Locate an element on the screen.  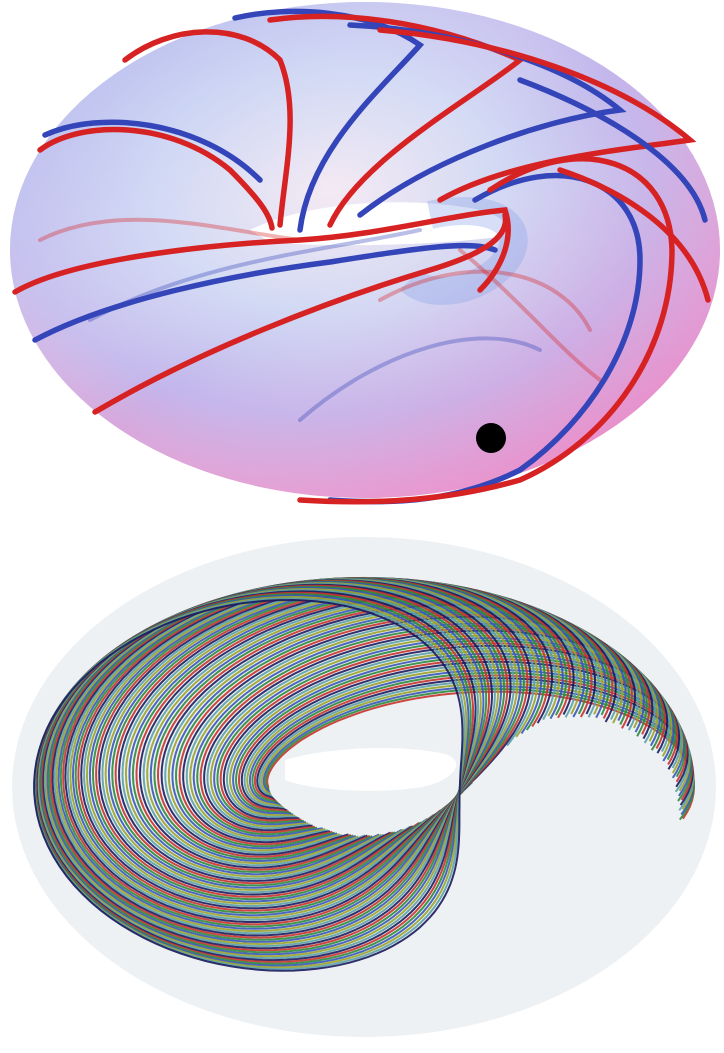
bottom-torus-hole is located at coordinates (371, 769).